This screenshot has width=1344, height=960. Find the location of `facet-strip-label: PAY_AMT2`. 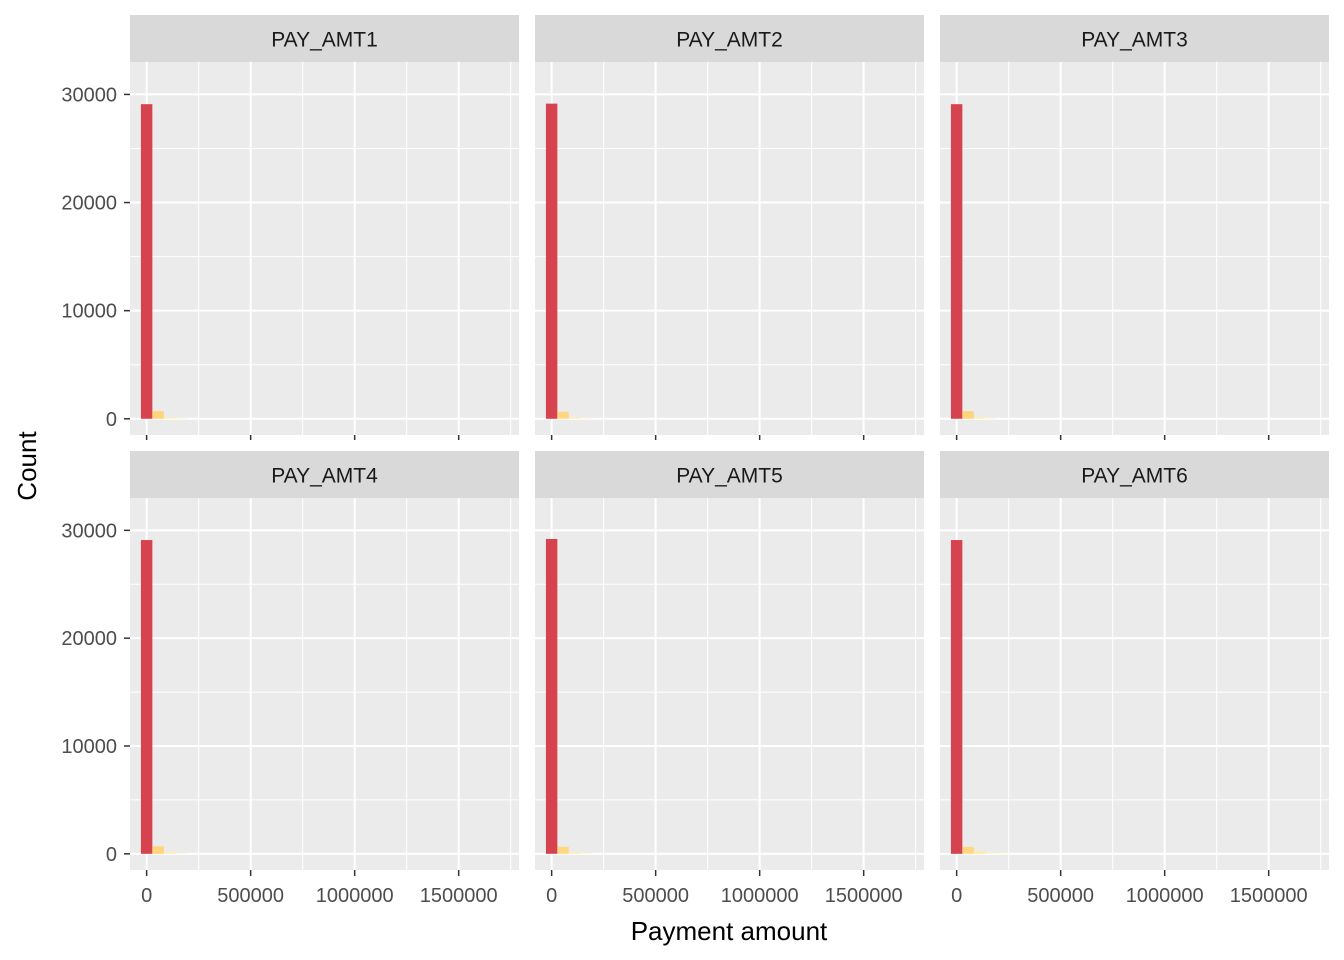

facet-strip-label: PAY_AMT2 is located at coordinates (729, 40).